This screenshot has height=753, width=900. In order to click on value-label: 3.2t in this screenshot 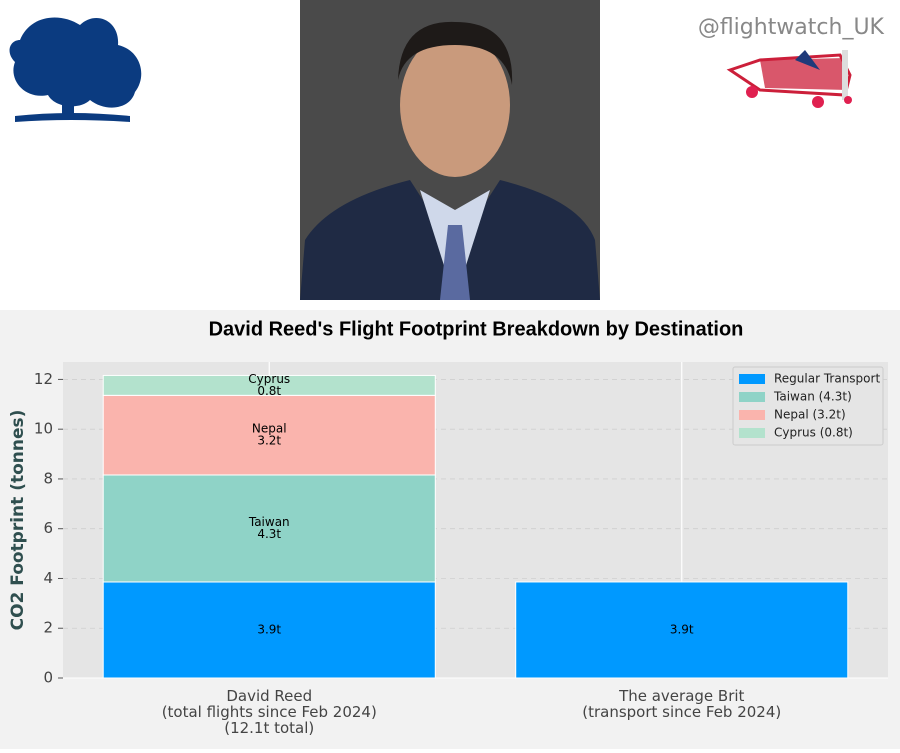, I will do `click(269, 441)`.